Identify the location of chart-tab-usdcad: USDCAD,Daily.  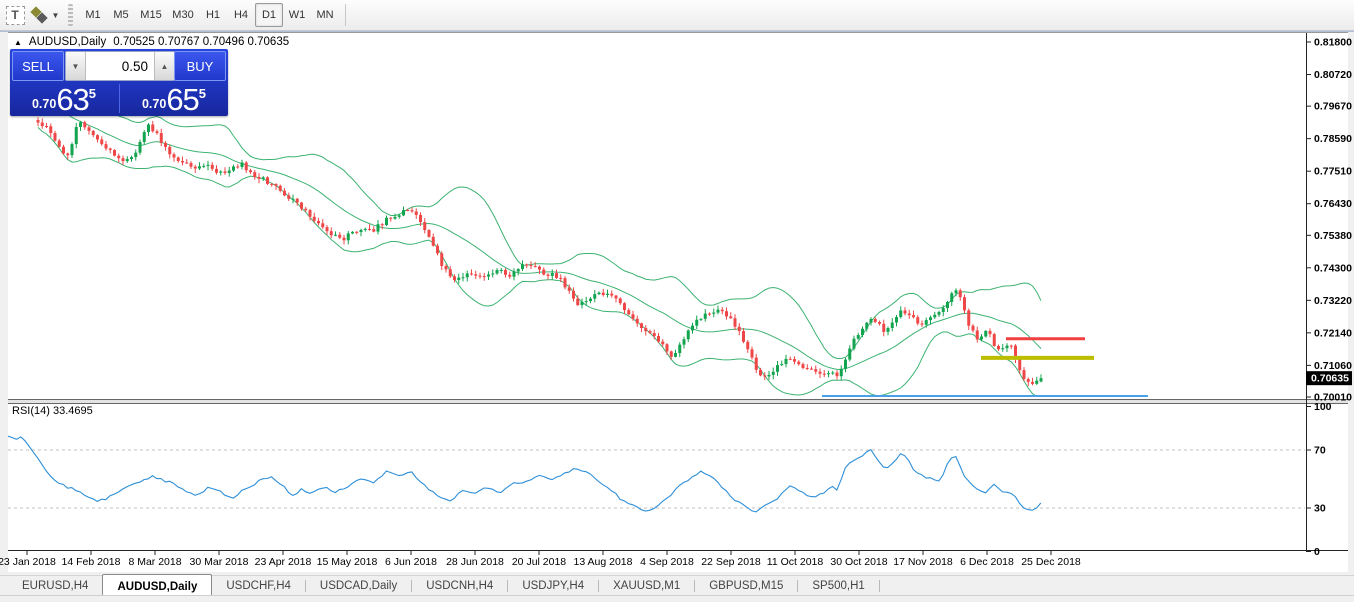
(358, 586).